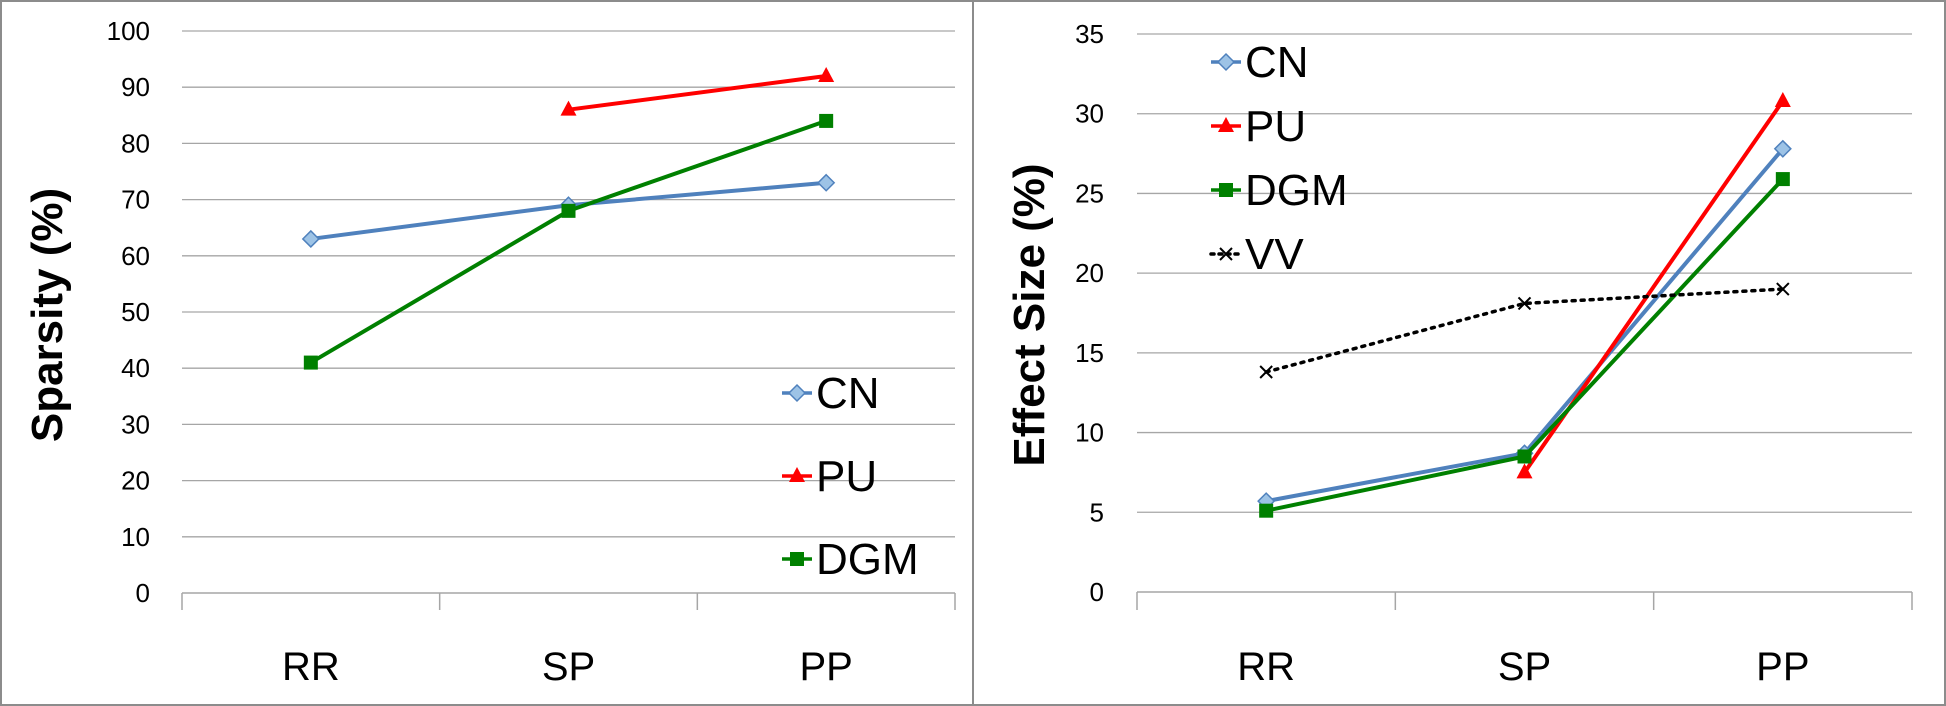 The height and width of the screenshot is (706, 1946). I want to click on y-tick-label: 5, so click(1097, 512).